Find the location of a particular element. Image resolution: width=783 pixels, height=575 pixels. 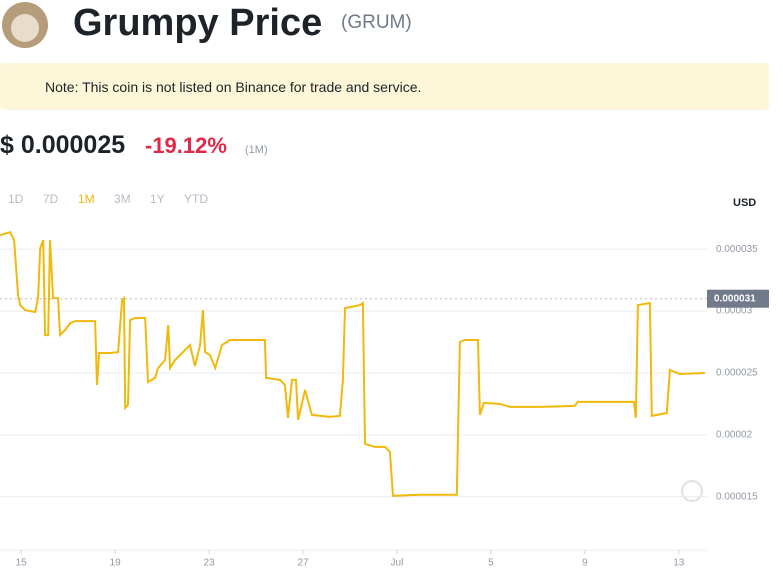

range-button: 3M is located at coordinates (122, 199).